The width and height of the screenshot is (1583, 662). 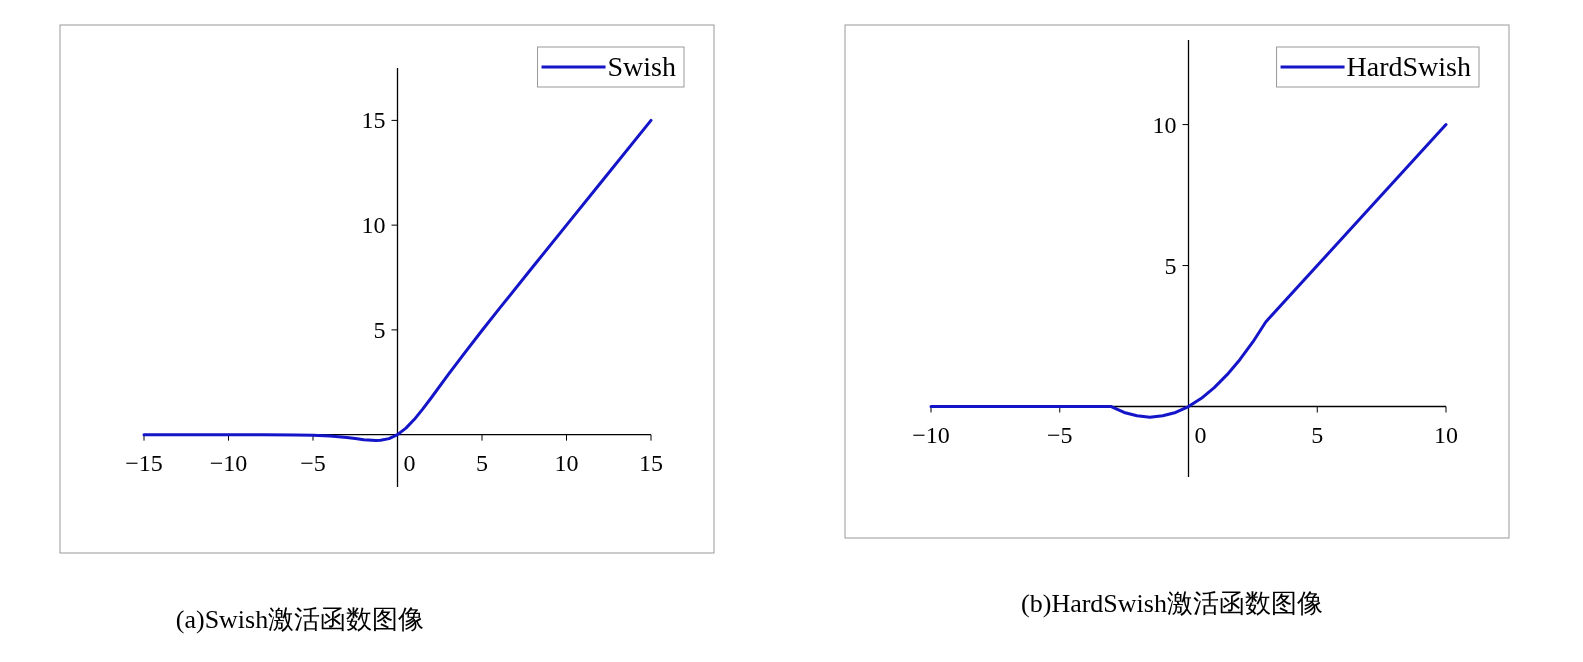 What do you see at coordinates (1408, 66) in the screenshot?
I see `legend-label: HardSwish` at bounding box center [1408, 66].